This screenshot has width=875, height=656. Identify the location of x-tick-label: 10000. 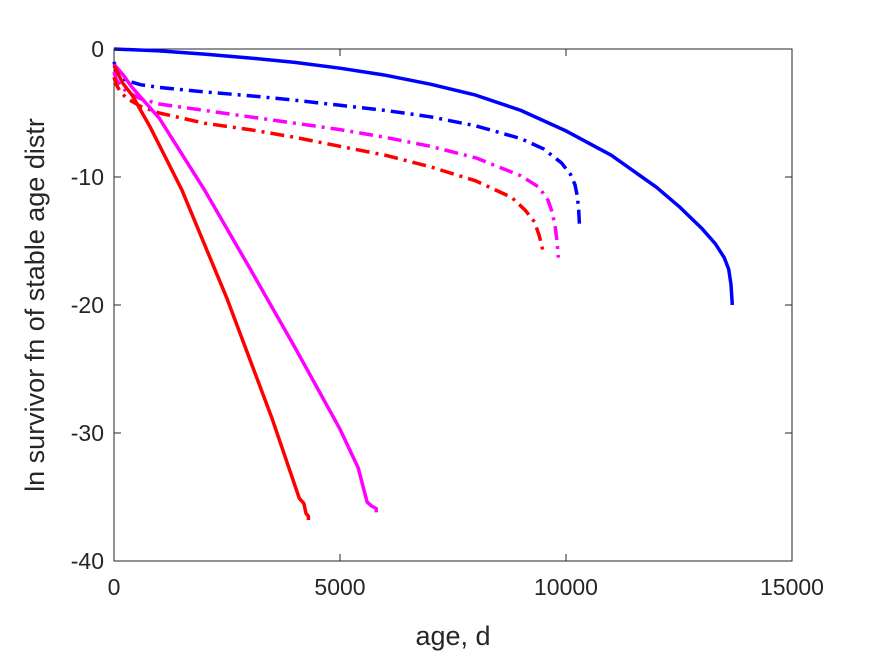
(566, 587).